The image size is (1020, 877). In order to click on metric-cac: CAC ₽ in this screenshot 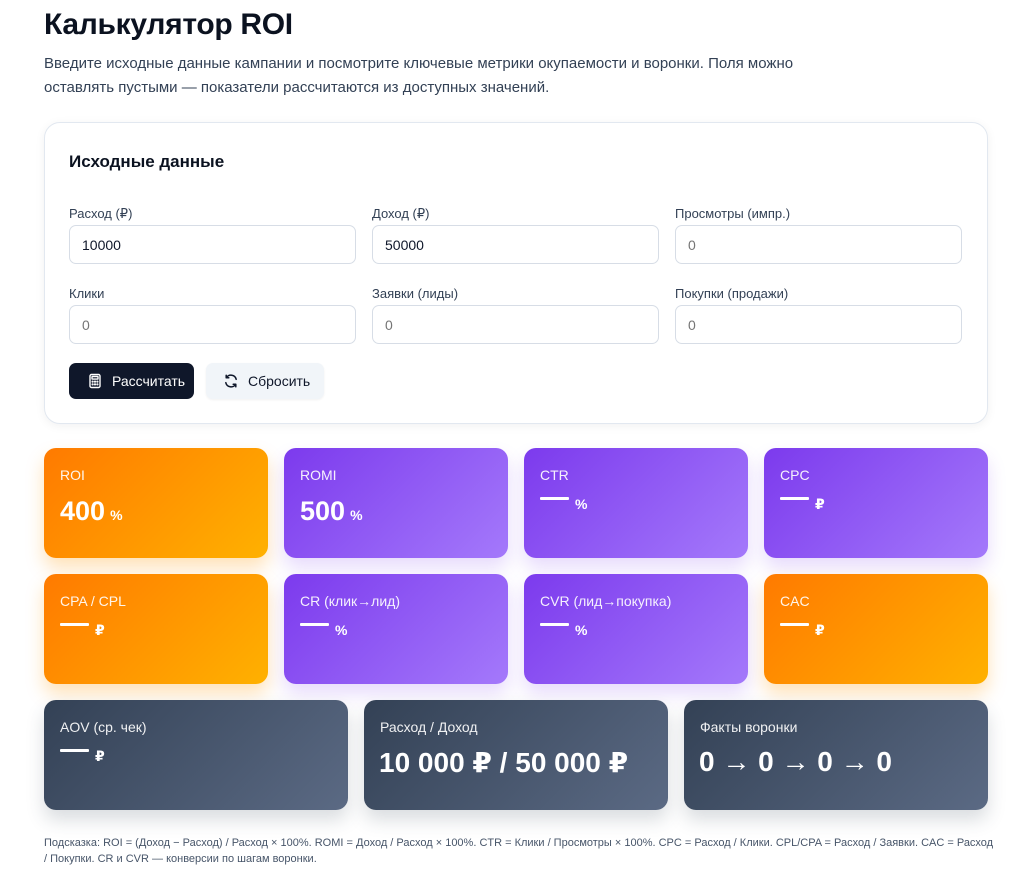, I will do `click(876, 629)`.